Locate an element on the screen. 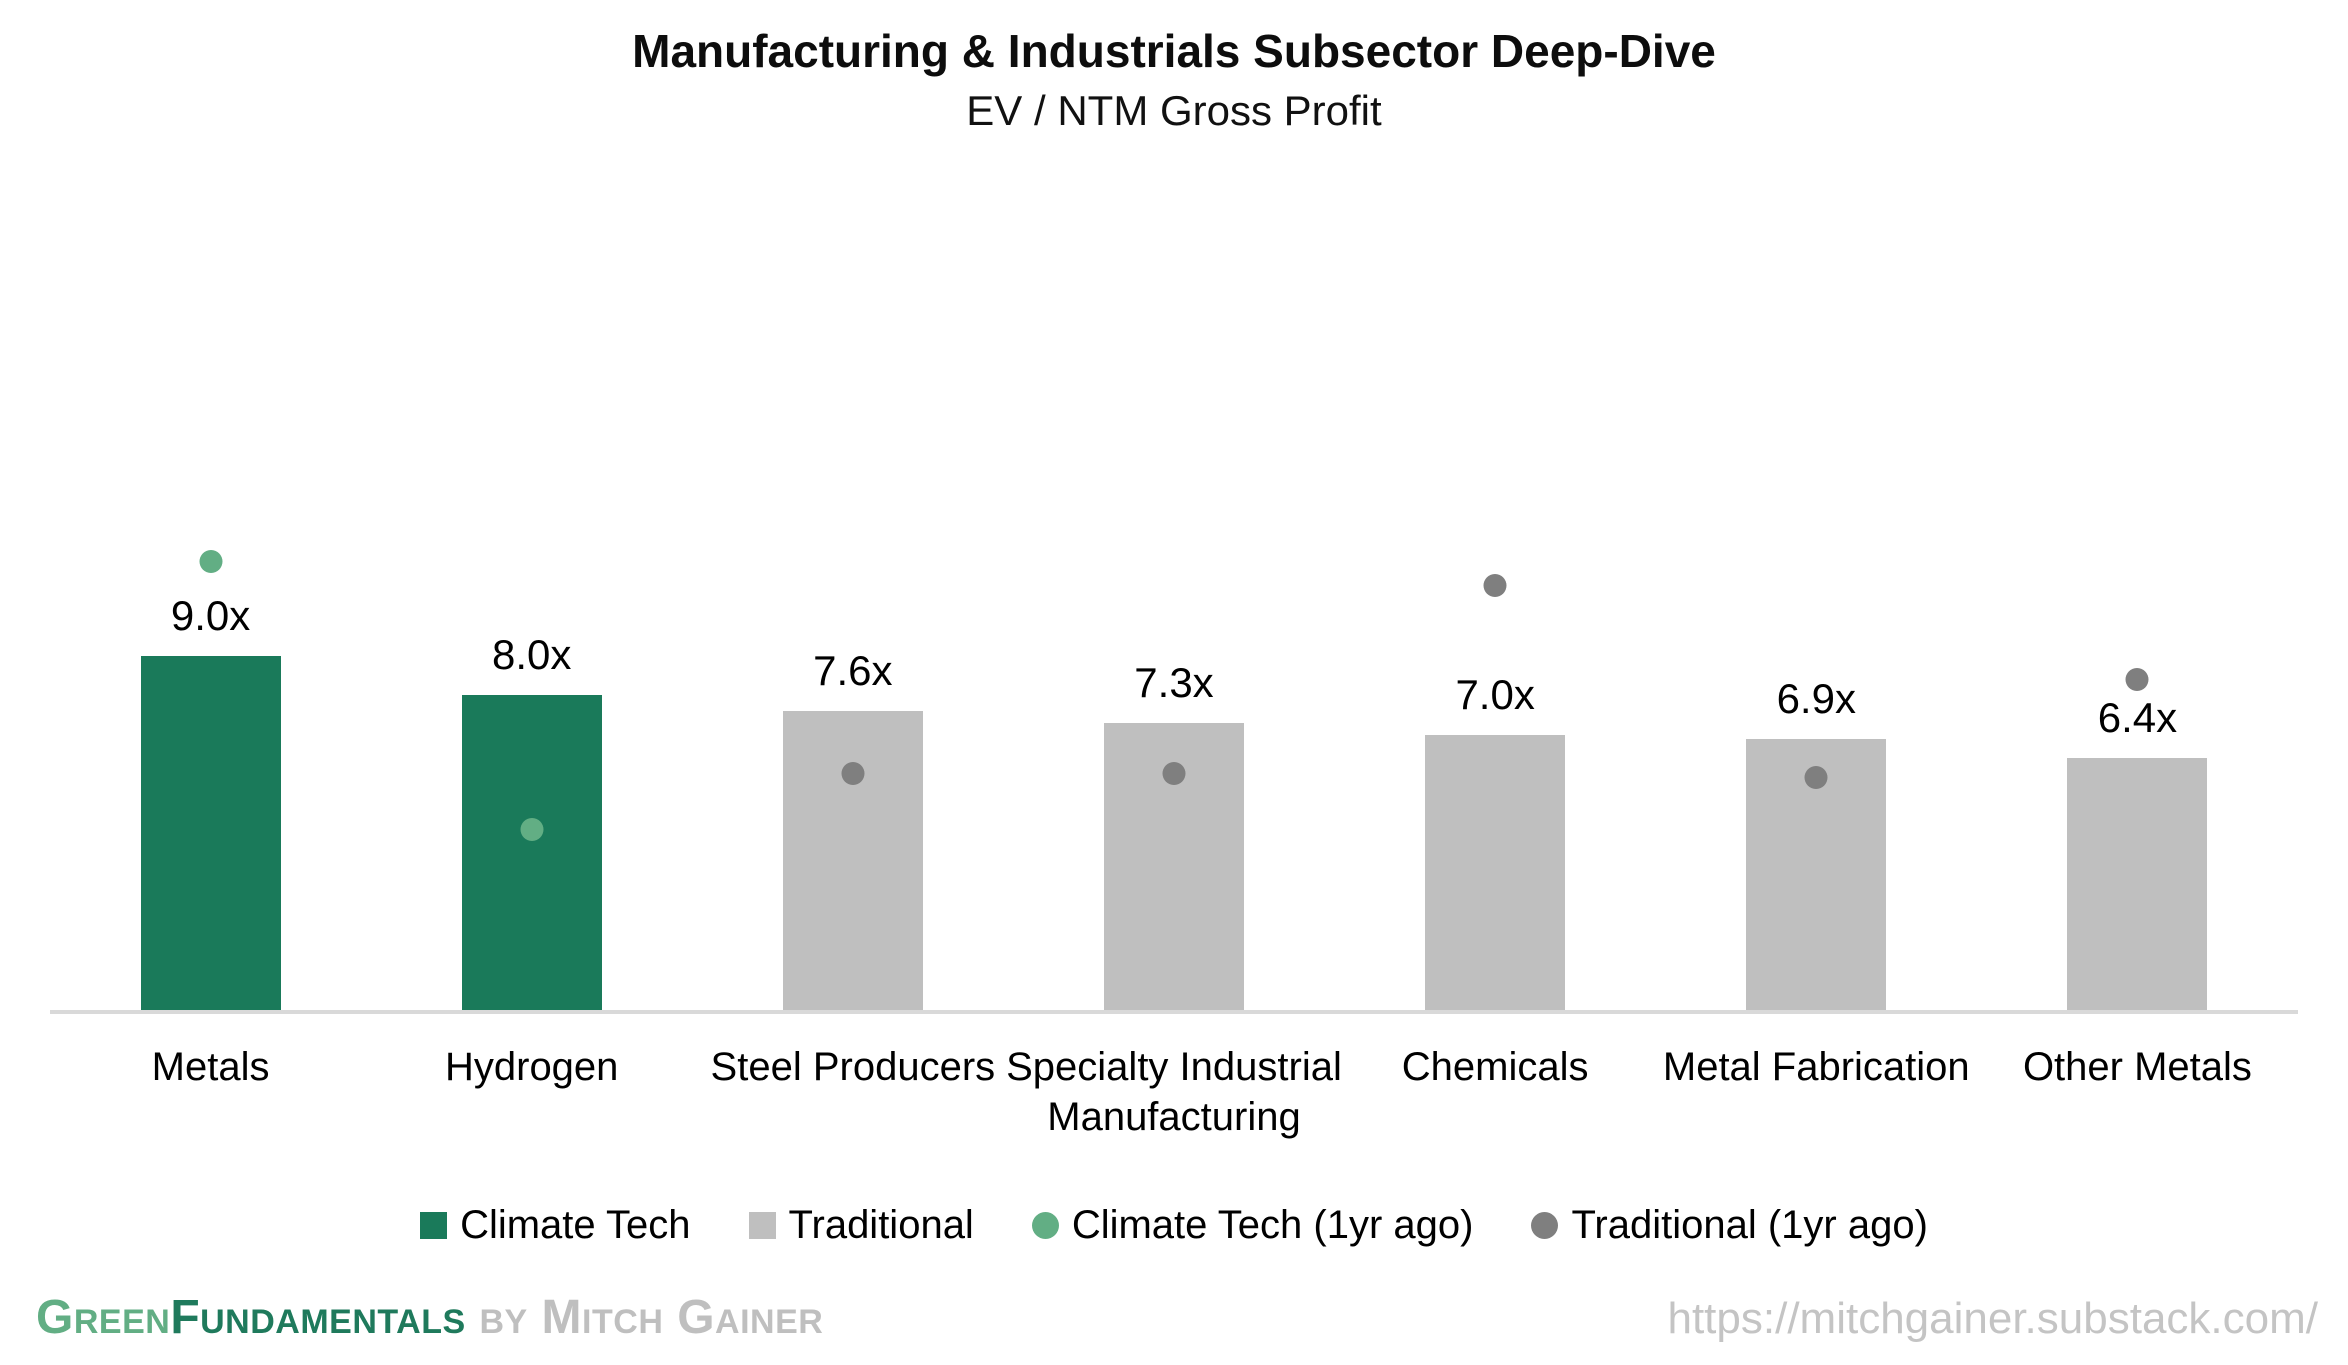 The image size is (2348, 1365). dot-1yr-ago-steel-producers is located at coordinates (853, 774).